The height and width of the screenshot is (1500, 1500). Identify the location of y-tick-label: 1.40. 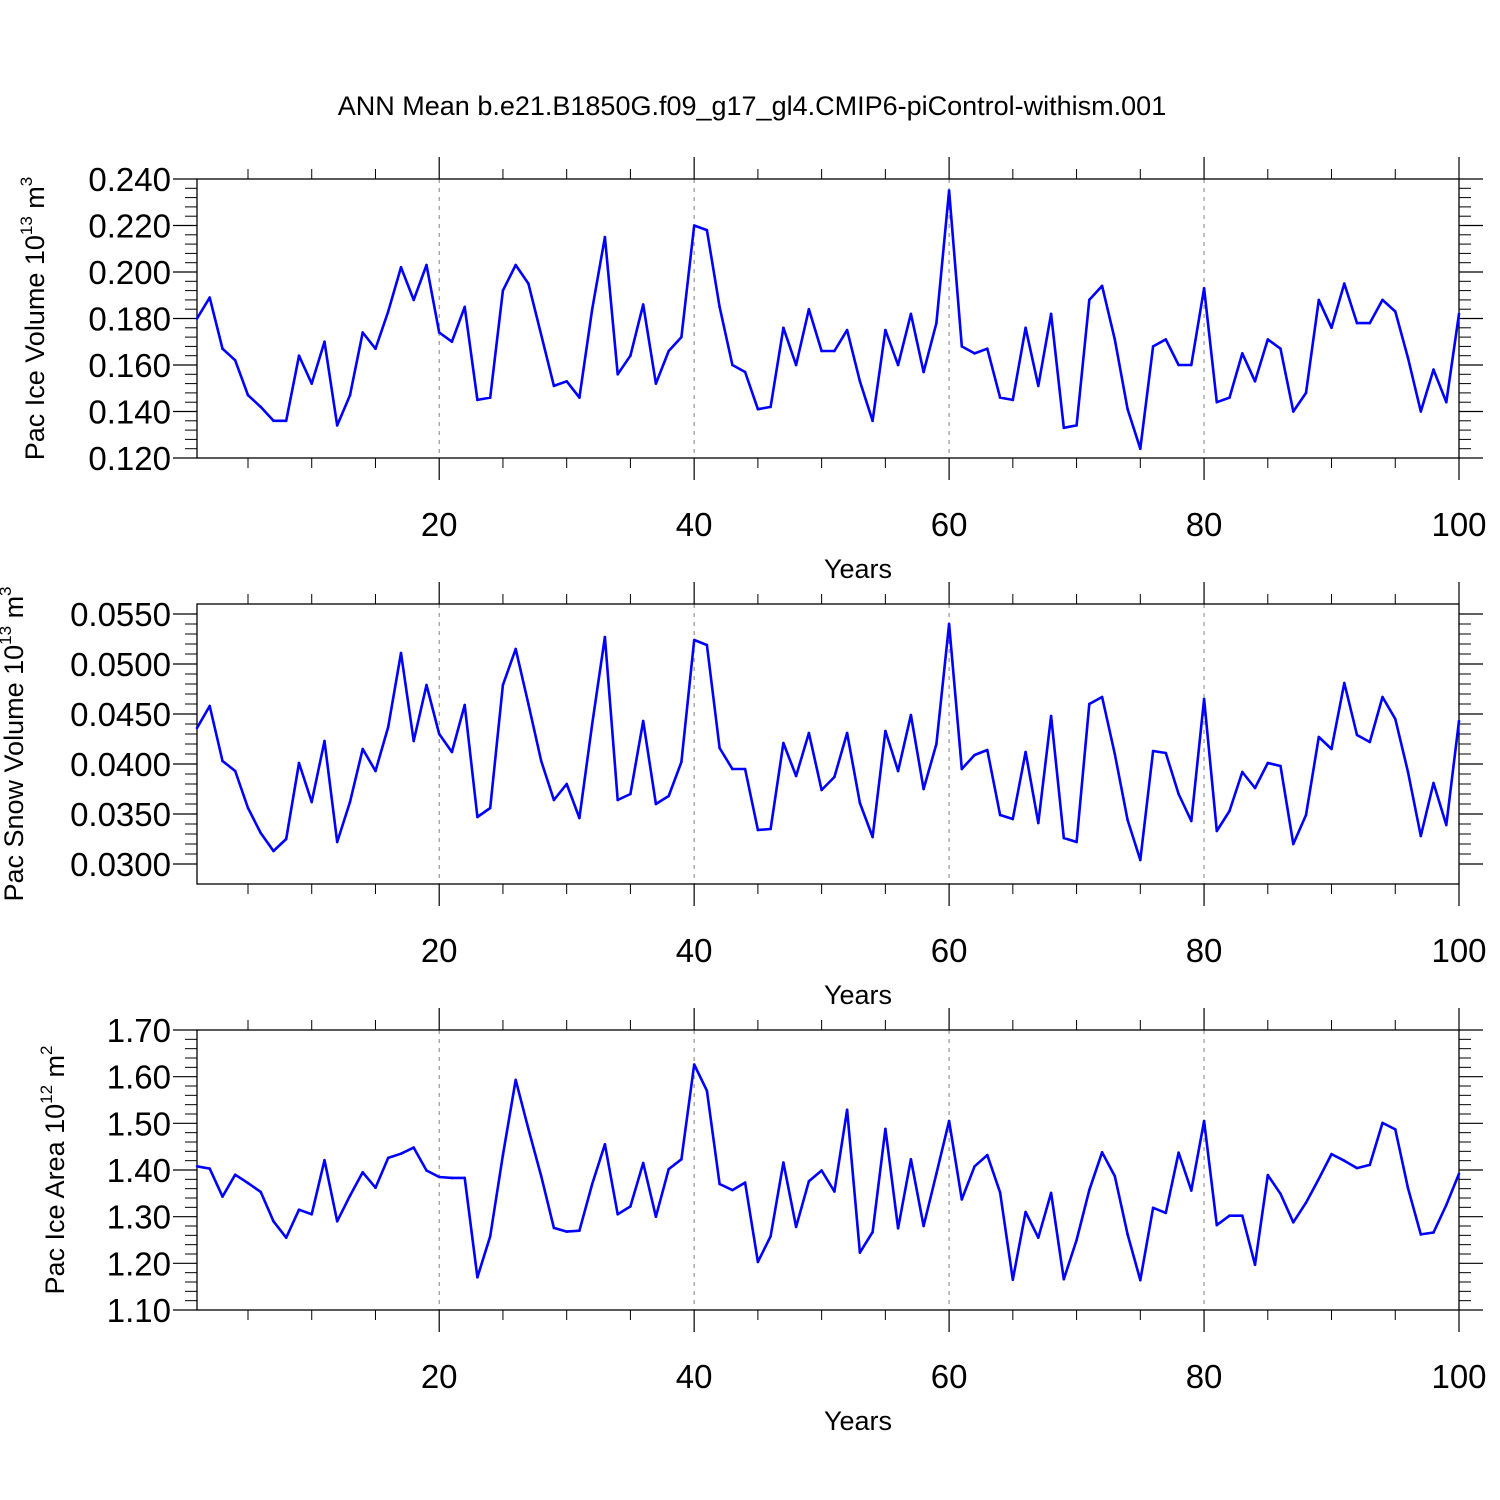
(139, 1170).